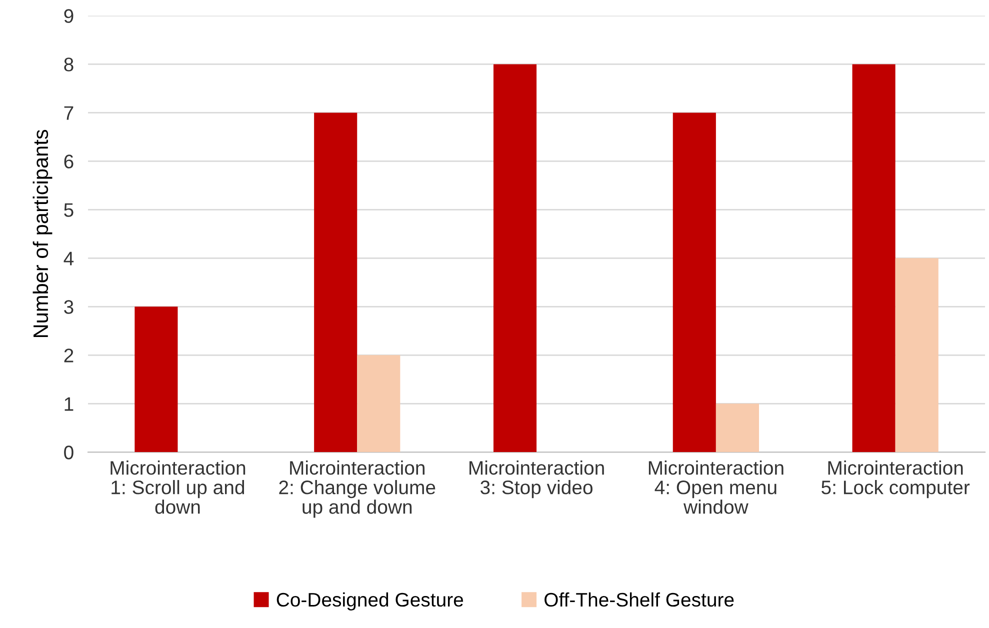 This screenshot has width=989, height=628. What do you see at coordinates (69, 113) in the screenshot?
I see `y-tick-label: 7` at bounding box center [69, 113].